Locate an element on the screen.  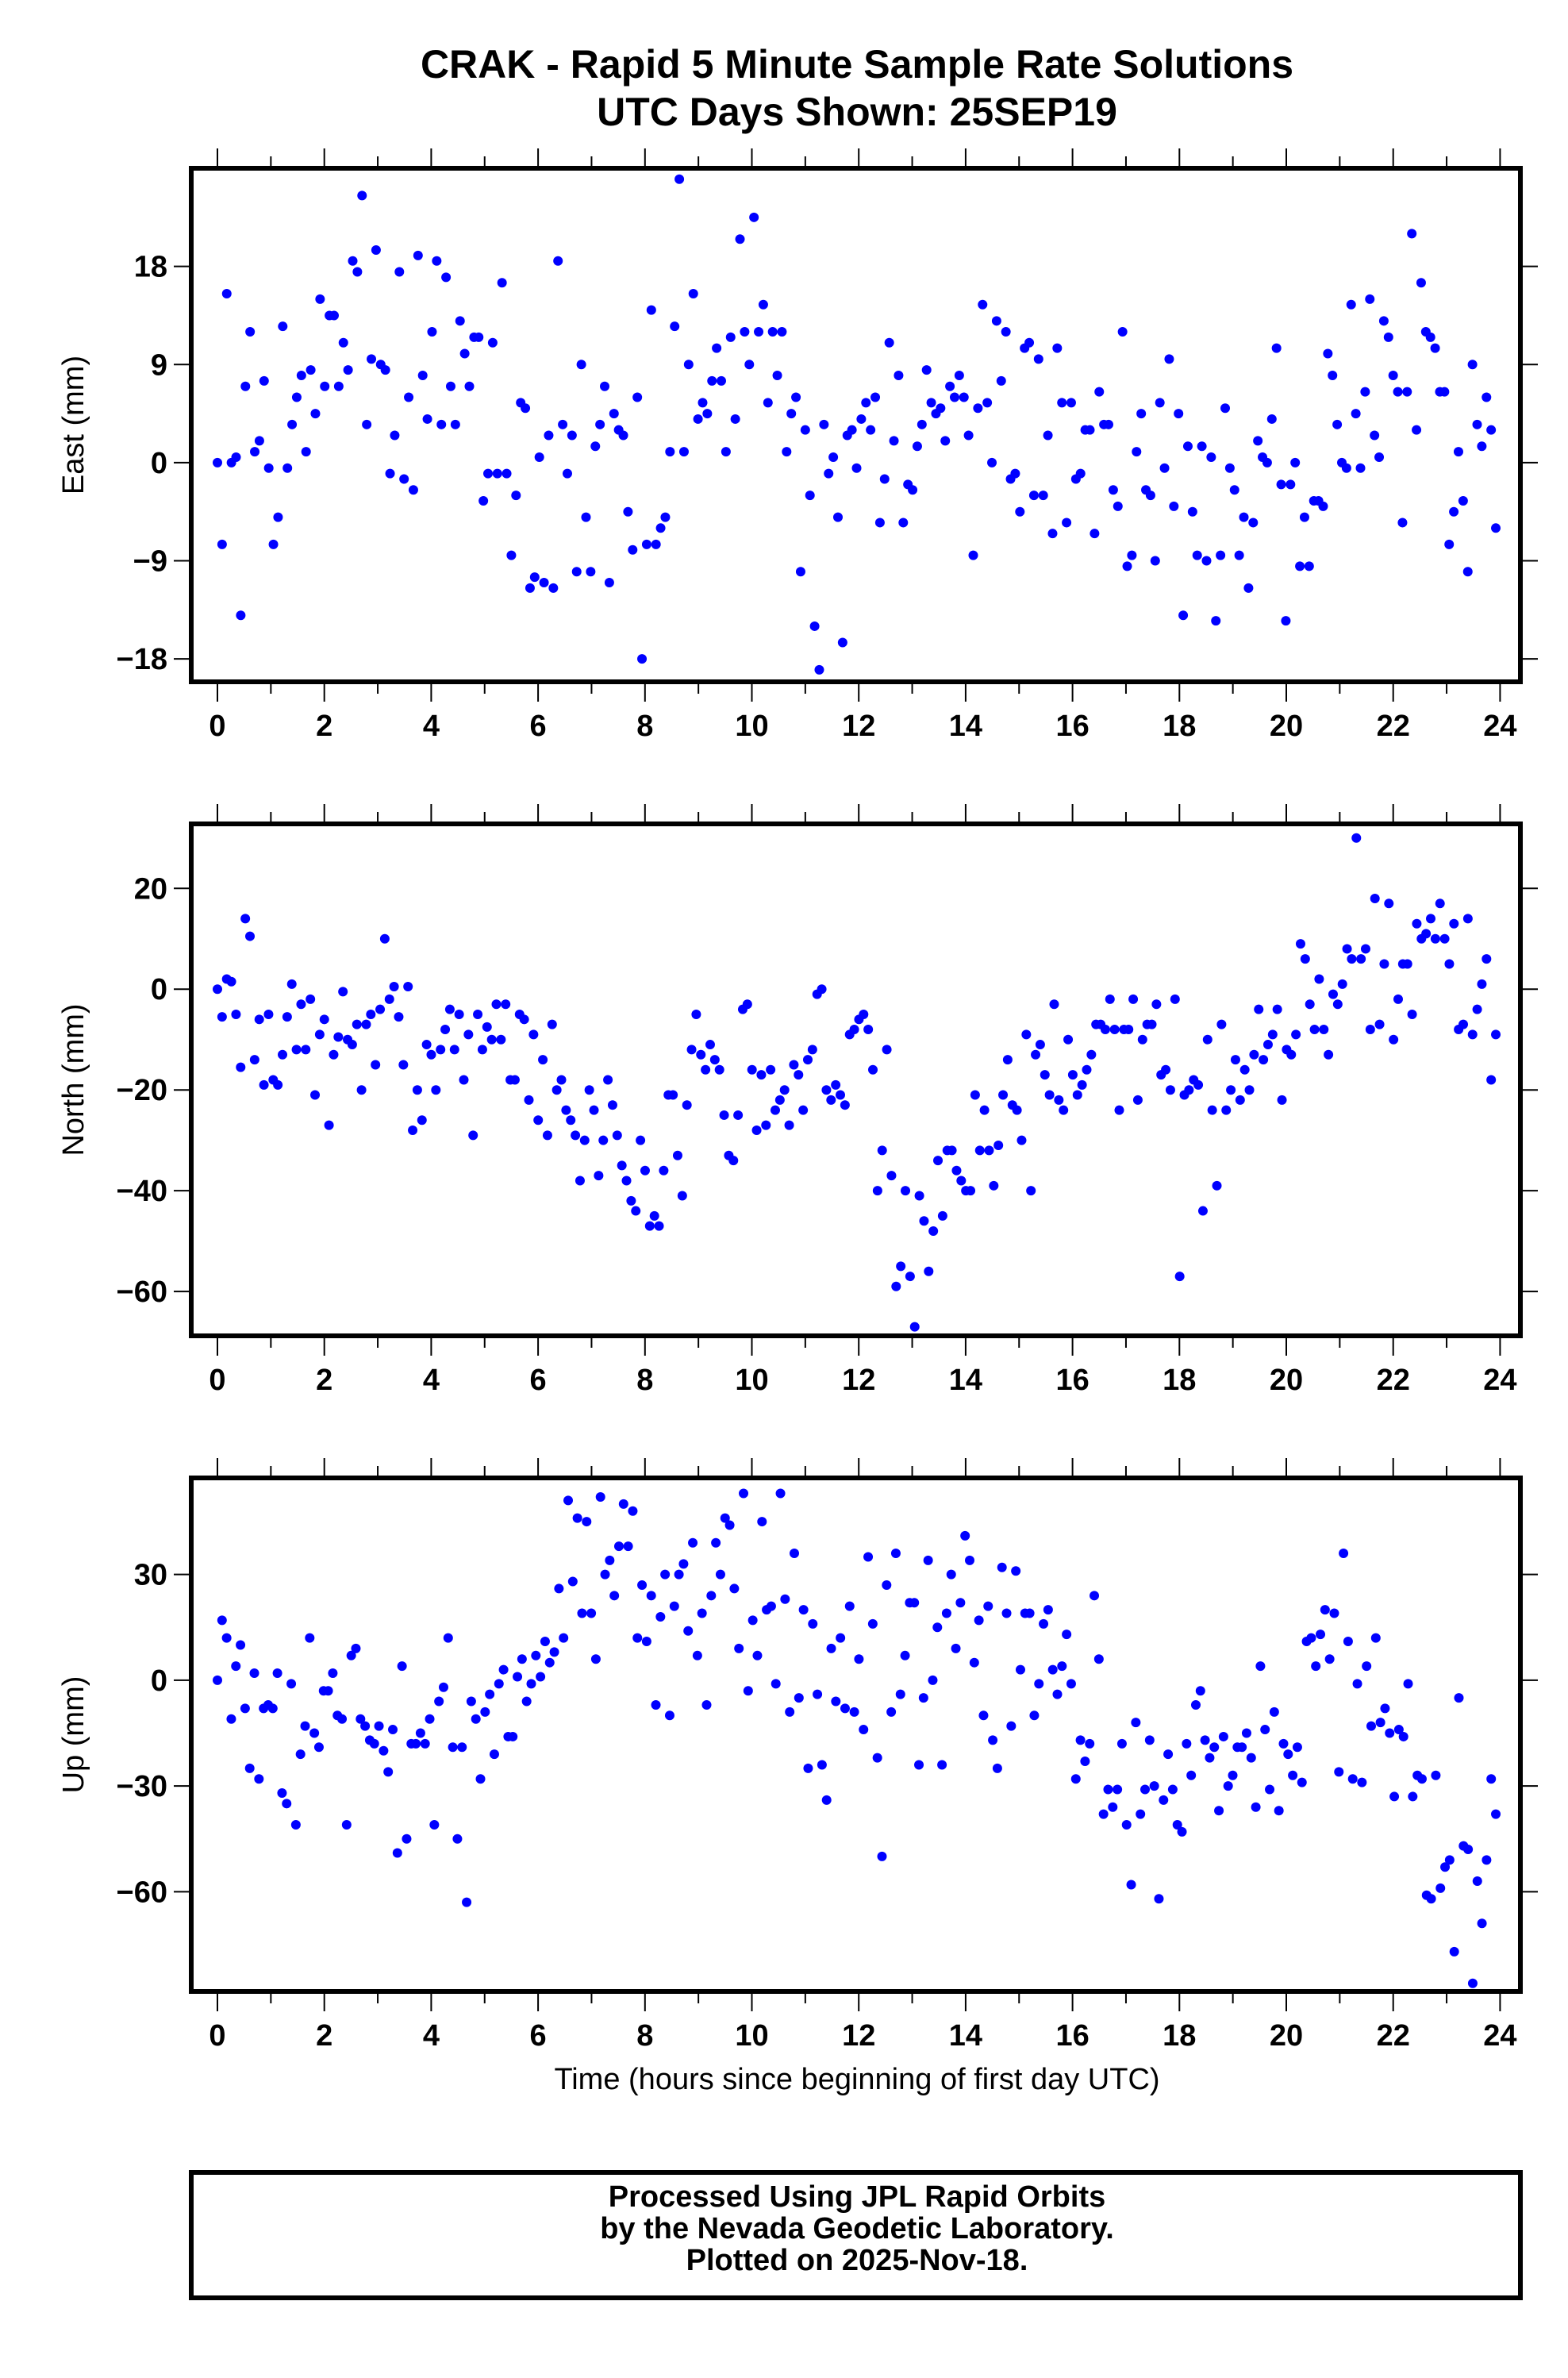
y-axis-label: North (mm) is located at coordinates (73, 1079).